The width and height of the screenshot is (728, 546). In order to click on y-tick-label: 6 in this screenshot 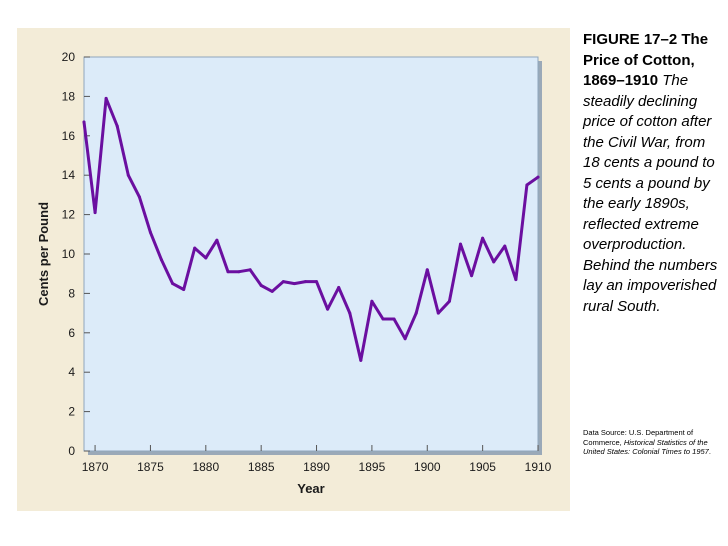, I will do `click(71, 333)`.